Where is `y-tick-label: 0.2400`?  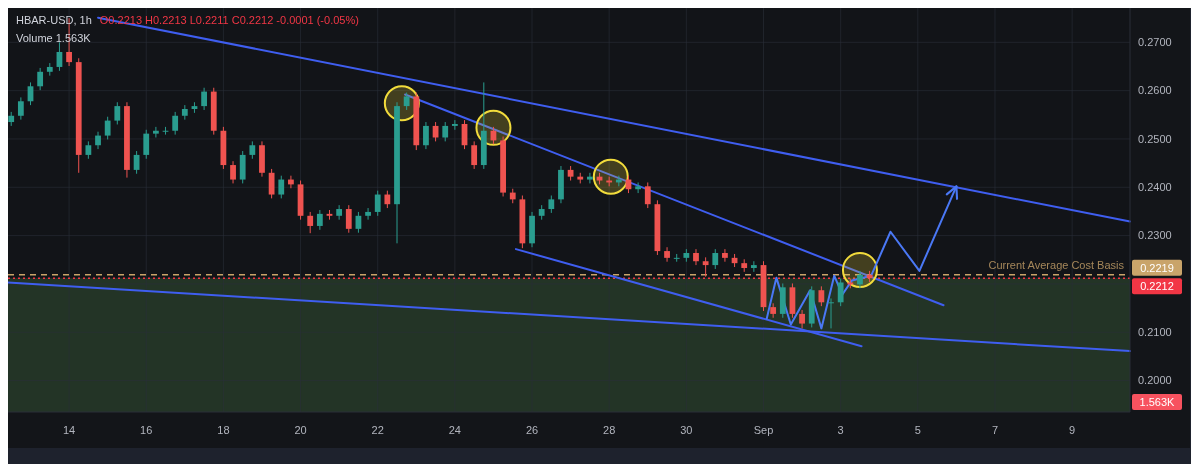 y-tick-label: 0.2400 is located at coordinates (1155, 187).